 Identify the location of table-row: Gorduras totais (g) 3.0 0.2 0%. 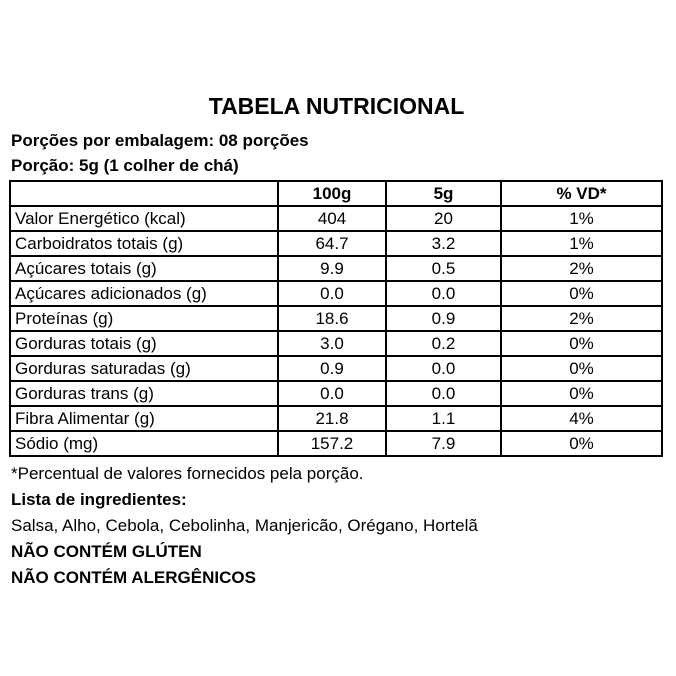
(336, 343).